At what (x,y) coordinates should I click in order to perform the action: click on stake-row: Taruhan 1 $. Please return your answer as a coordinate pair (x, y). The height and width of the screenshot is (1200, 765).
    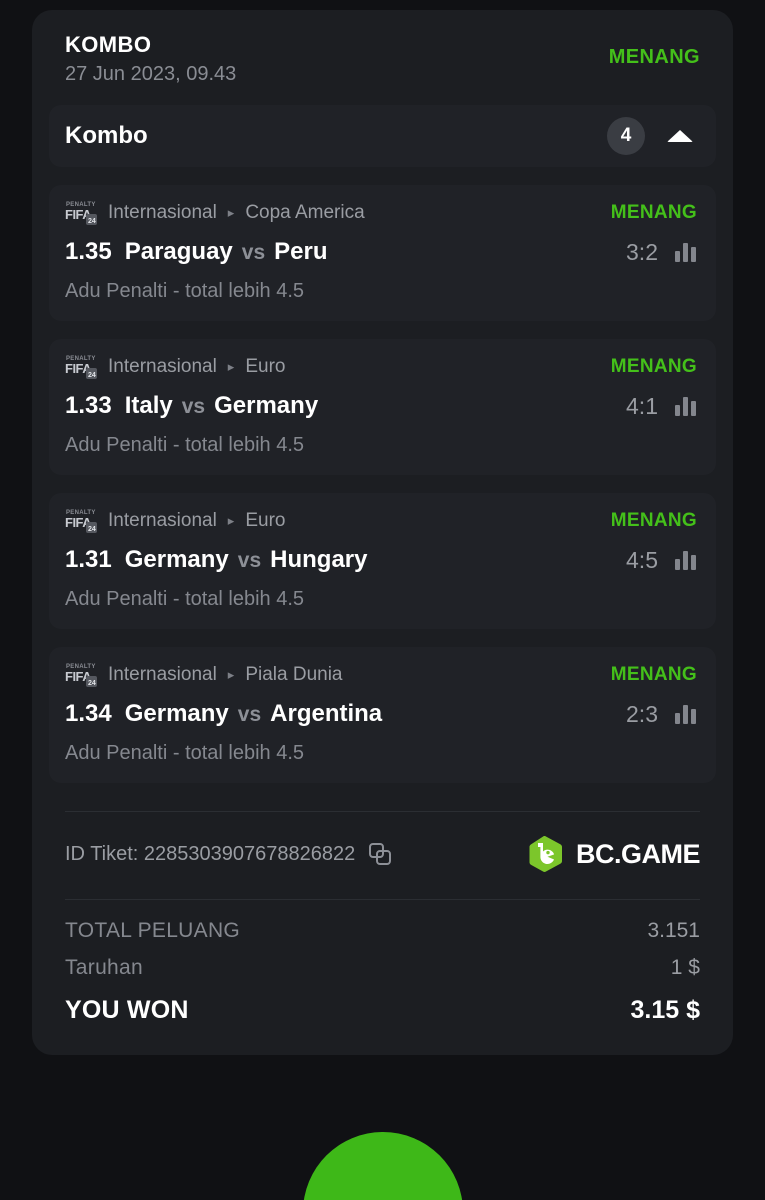
    Looking at the image, I should click on (382, 961).